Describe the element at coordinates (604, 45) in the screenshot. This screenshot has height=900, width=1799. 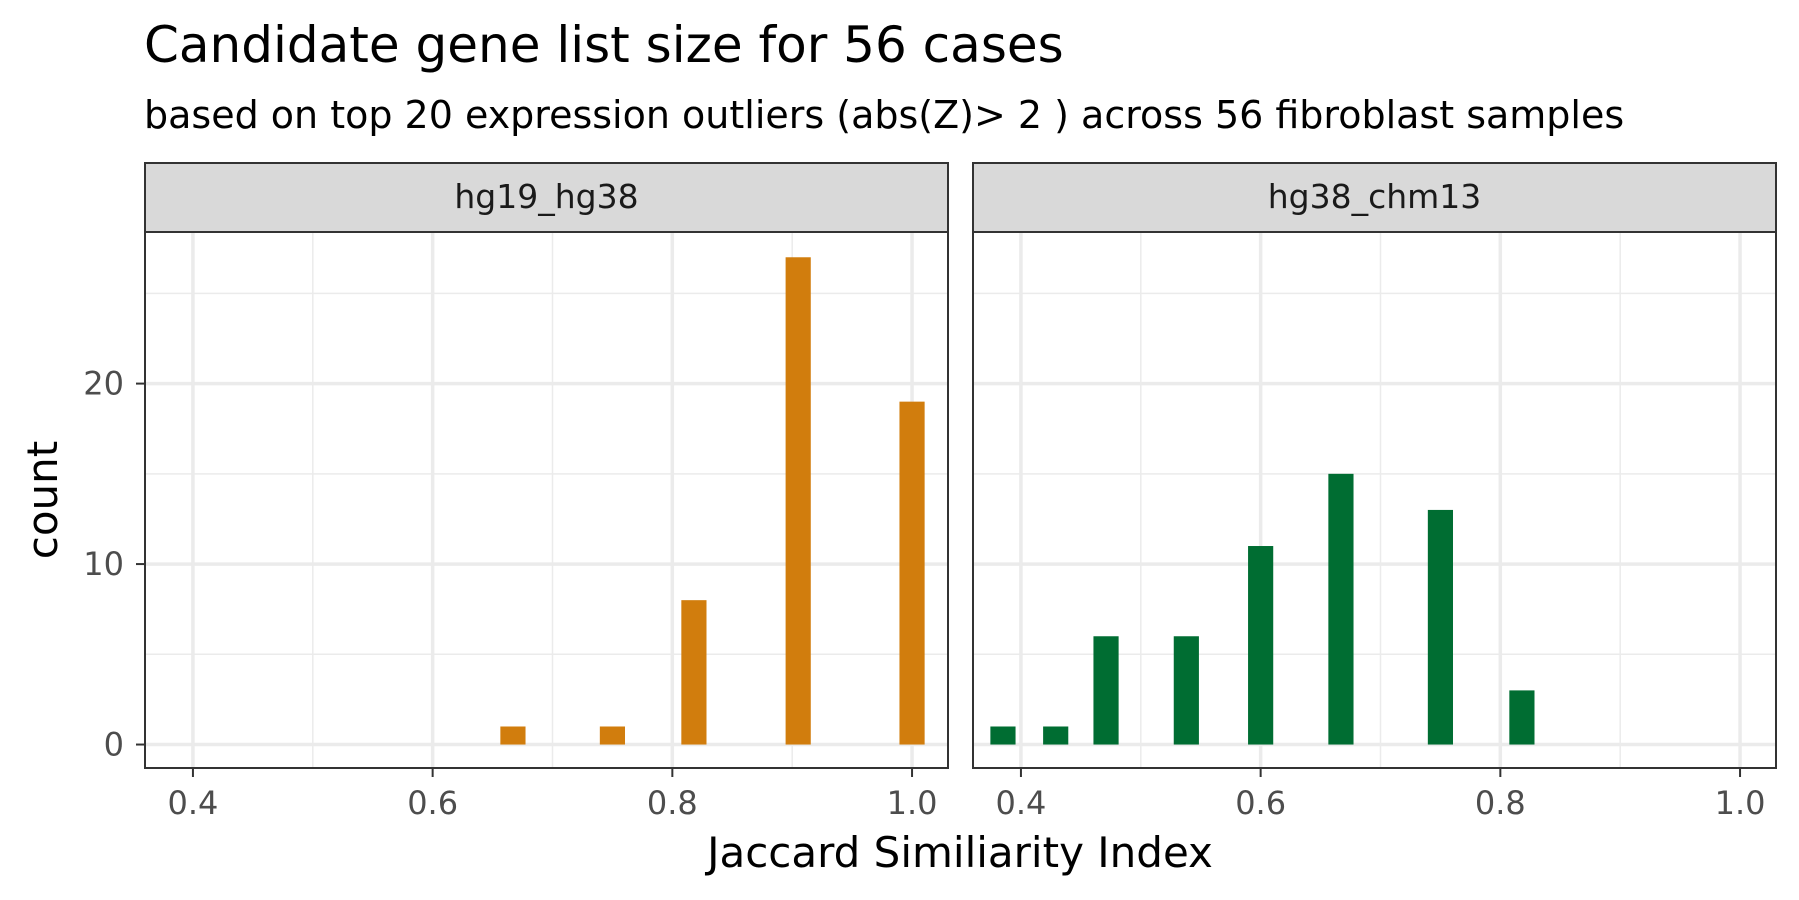
I see `chart-title: Candidate gene list size for 56 cases` at that location.